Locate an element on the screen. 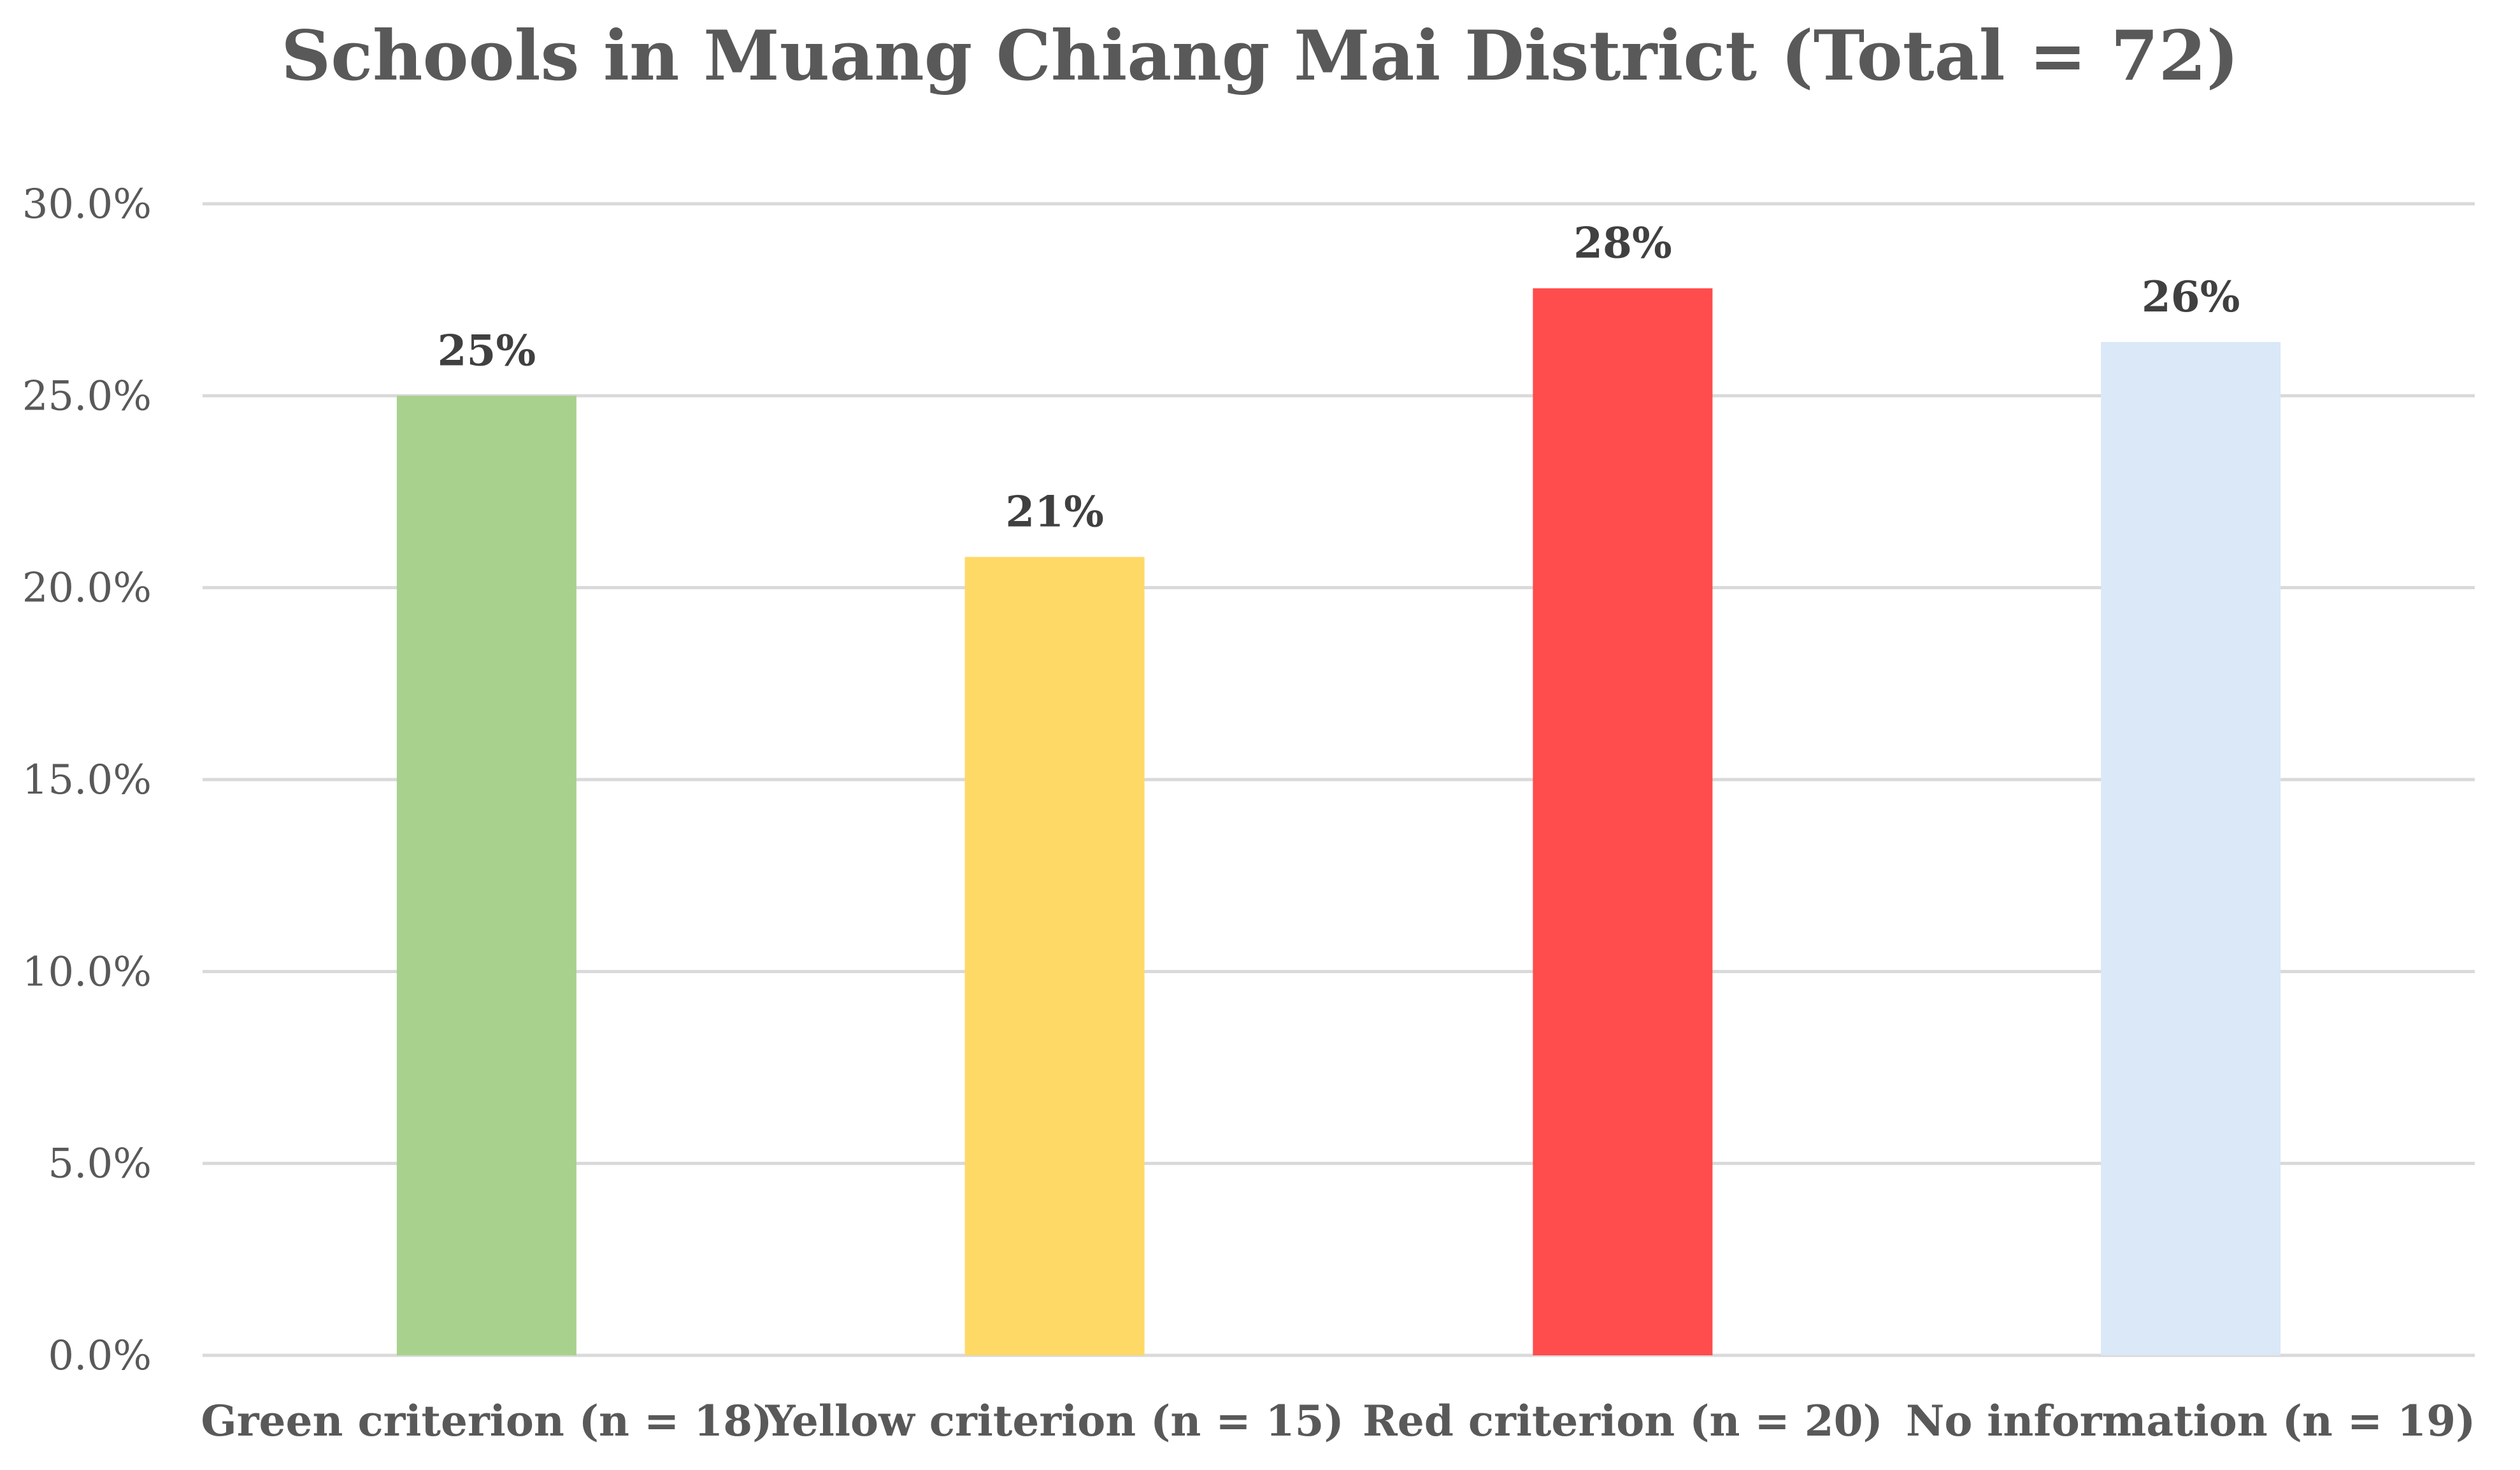 The width and height of the screenshot is (2520, 1470). x-tick-label: Green criterion (n = 18) is located at coordinates (486, 1421).